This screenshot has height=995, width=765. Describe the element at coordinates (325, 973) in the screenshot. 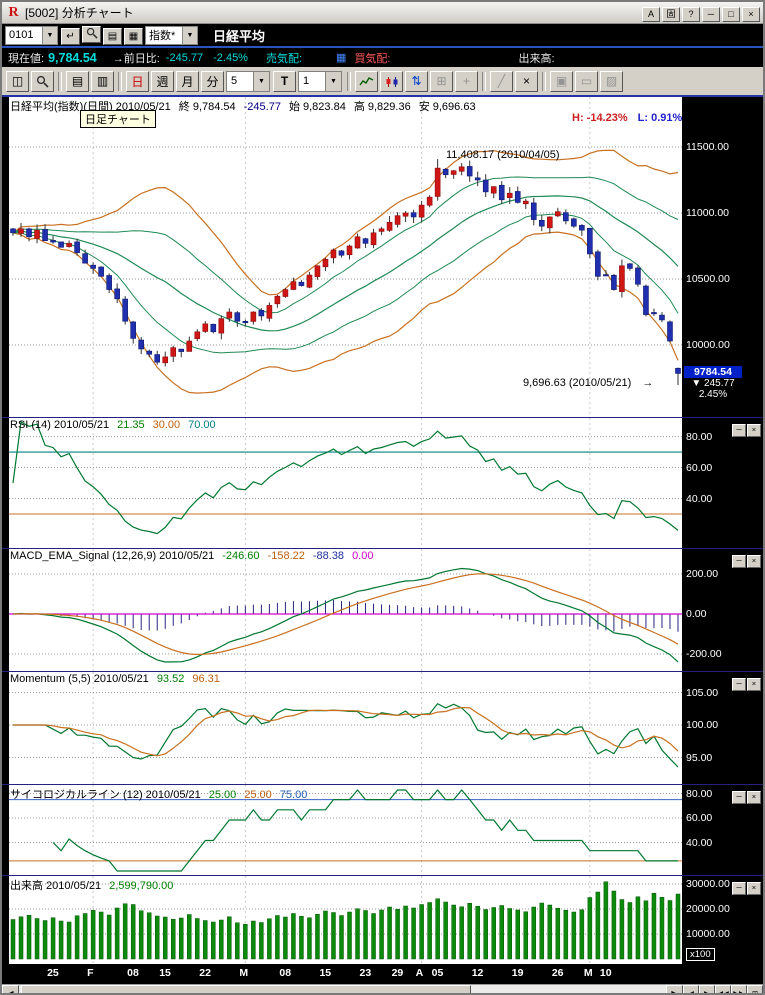

I see `x-tick-label: 15` at that location.